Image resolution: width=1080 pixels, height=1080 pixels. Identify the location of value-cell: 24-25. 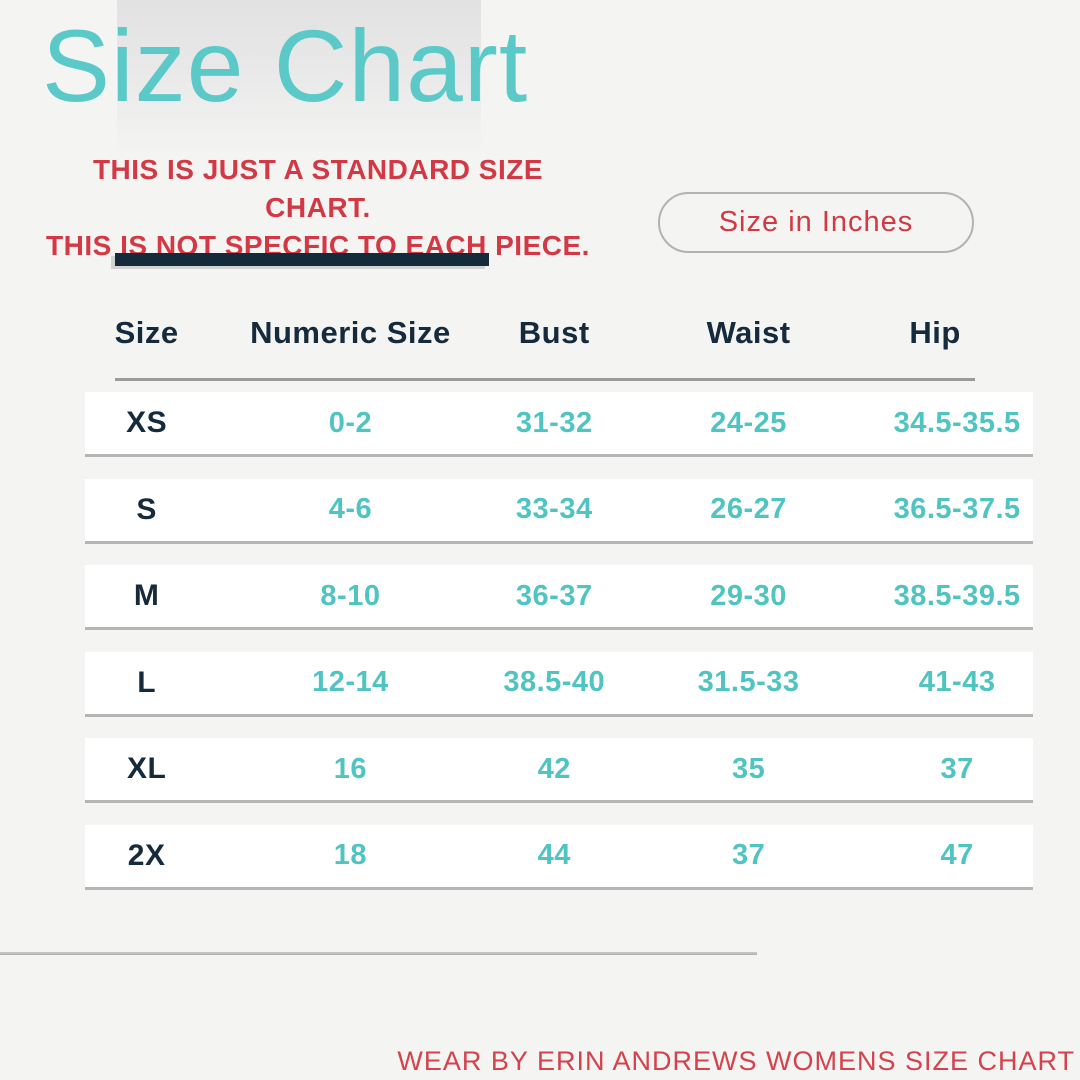
(748, 422).